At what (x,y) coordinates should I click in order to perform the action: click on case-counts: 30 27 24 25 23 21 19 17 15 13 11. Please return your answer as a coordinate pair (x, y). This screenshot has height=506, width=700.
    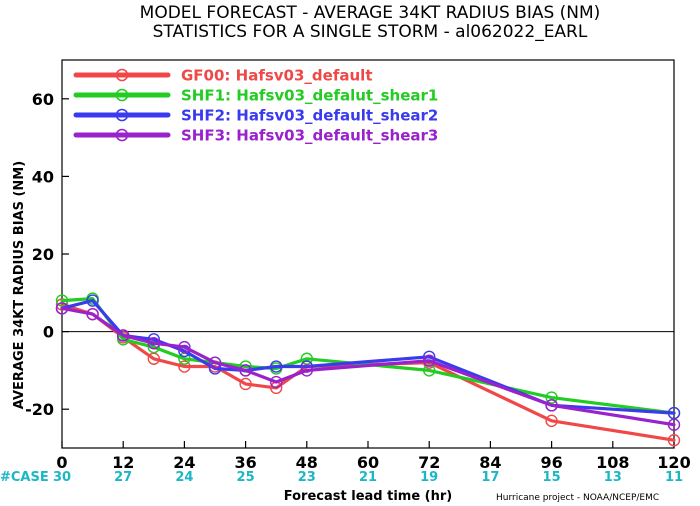
    Looking at the image, I should click on (368, 477).